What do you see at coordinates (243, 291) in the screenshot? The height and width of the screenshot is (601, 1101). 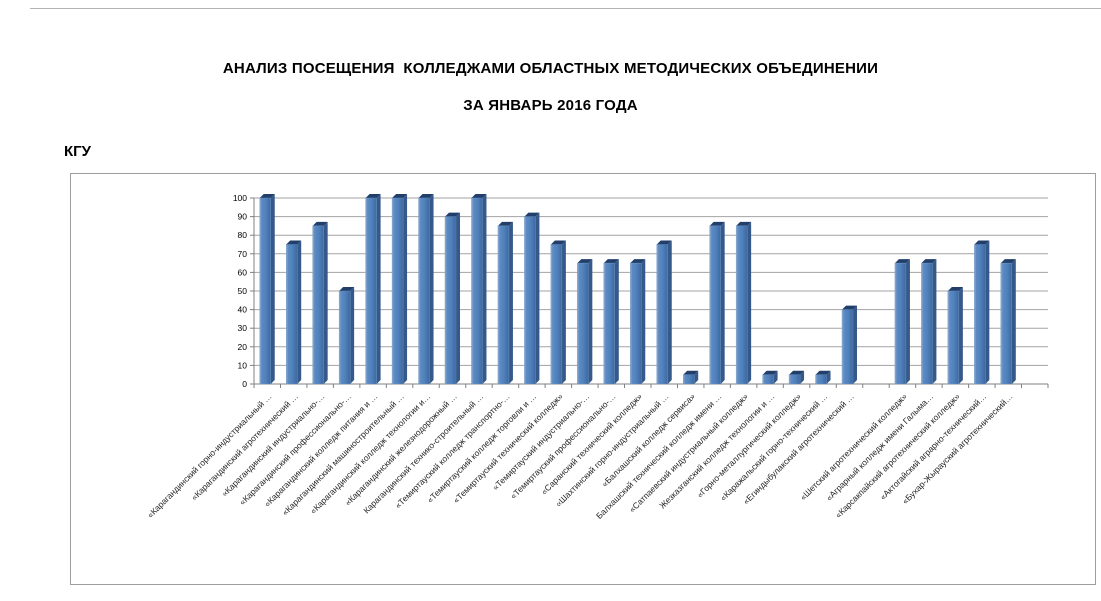 I see `y-axis-label: 50` at bounding box center [243, 291].